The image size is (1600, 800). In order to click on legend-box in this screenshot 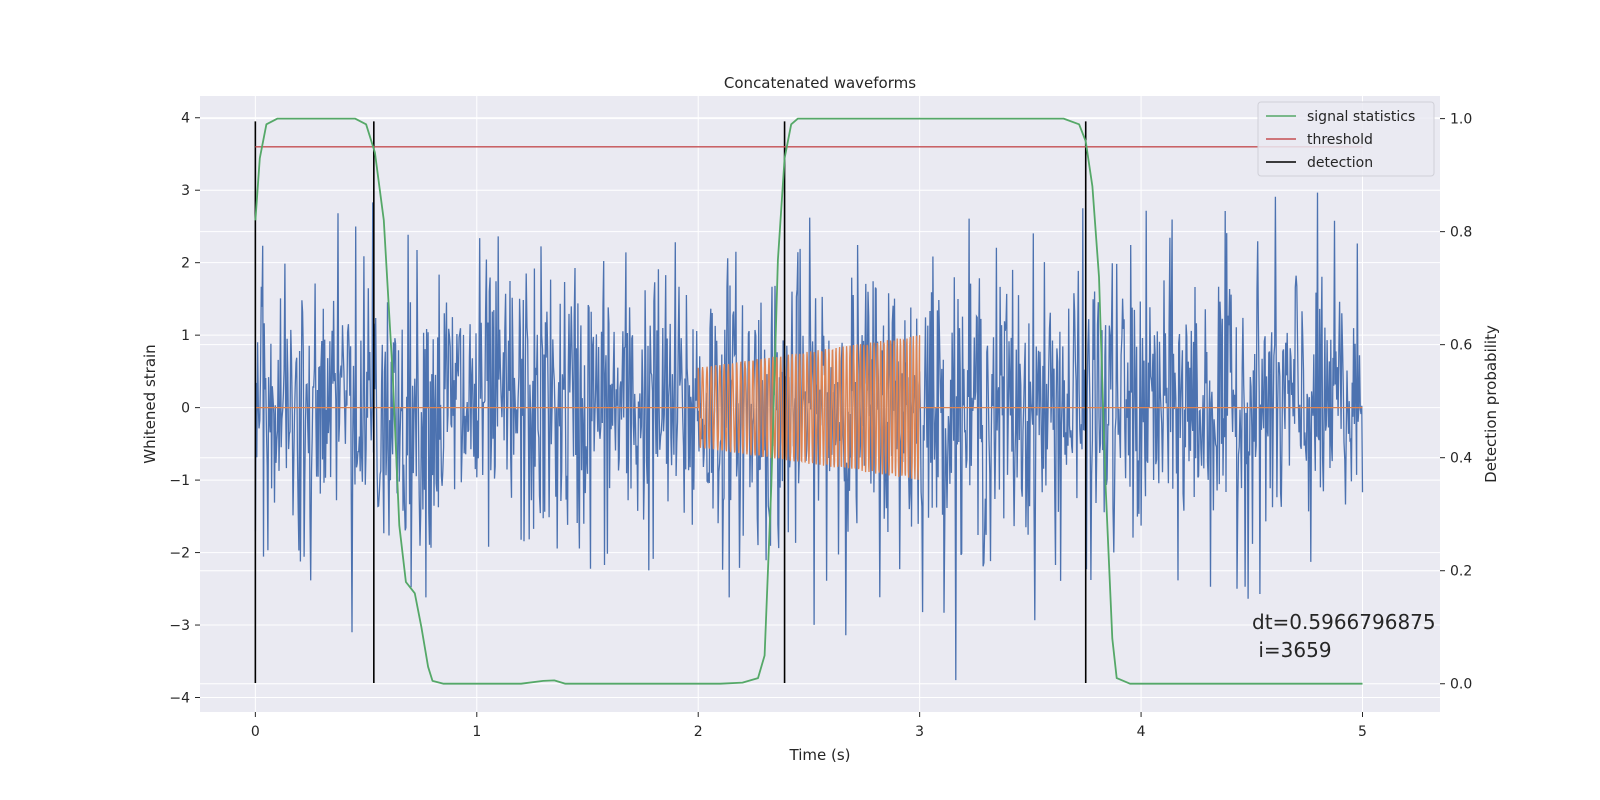, I will do `click(1346, 139)`.